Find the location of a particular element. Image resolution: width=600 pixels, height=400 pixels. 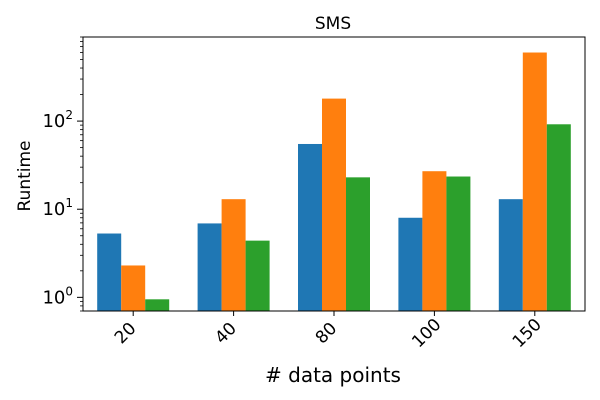

x-axis-label: # data points is located at coordinates (333, 375).